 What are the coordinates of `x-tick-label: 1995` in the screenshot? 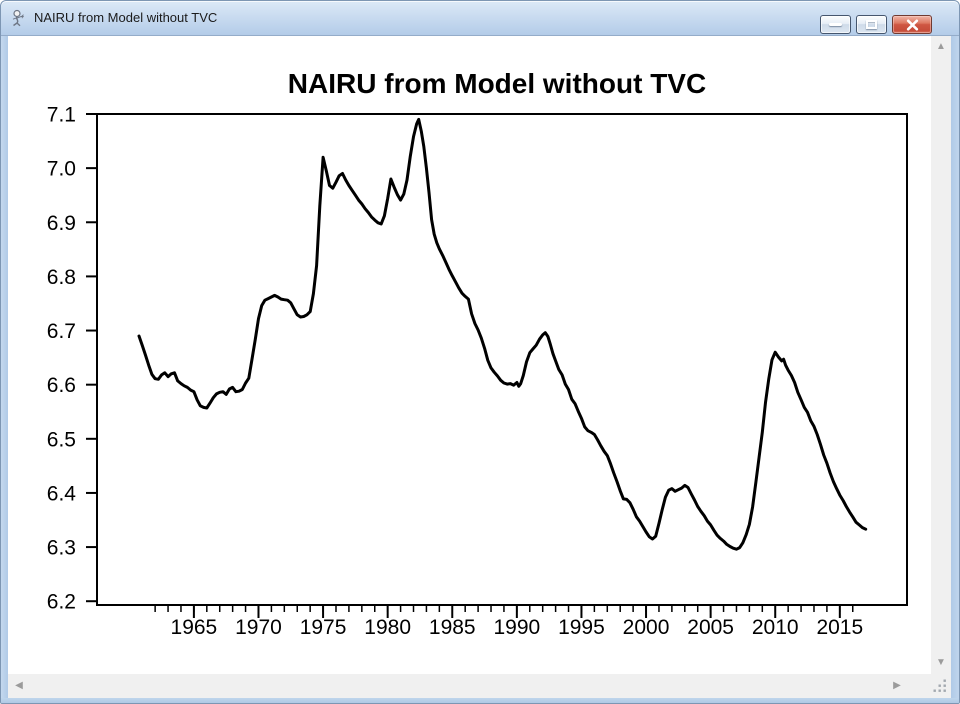 It's located at (581, 627).